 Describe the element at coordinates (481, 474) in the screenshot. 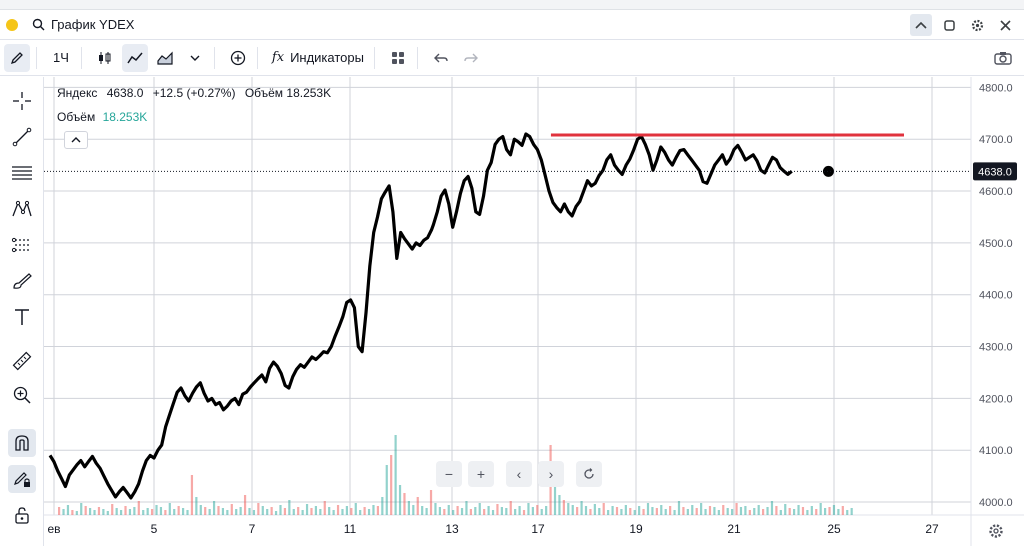

I see `zoom-in-button: +` at that location.